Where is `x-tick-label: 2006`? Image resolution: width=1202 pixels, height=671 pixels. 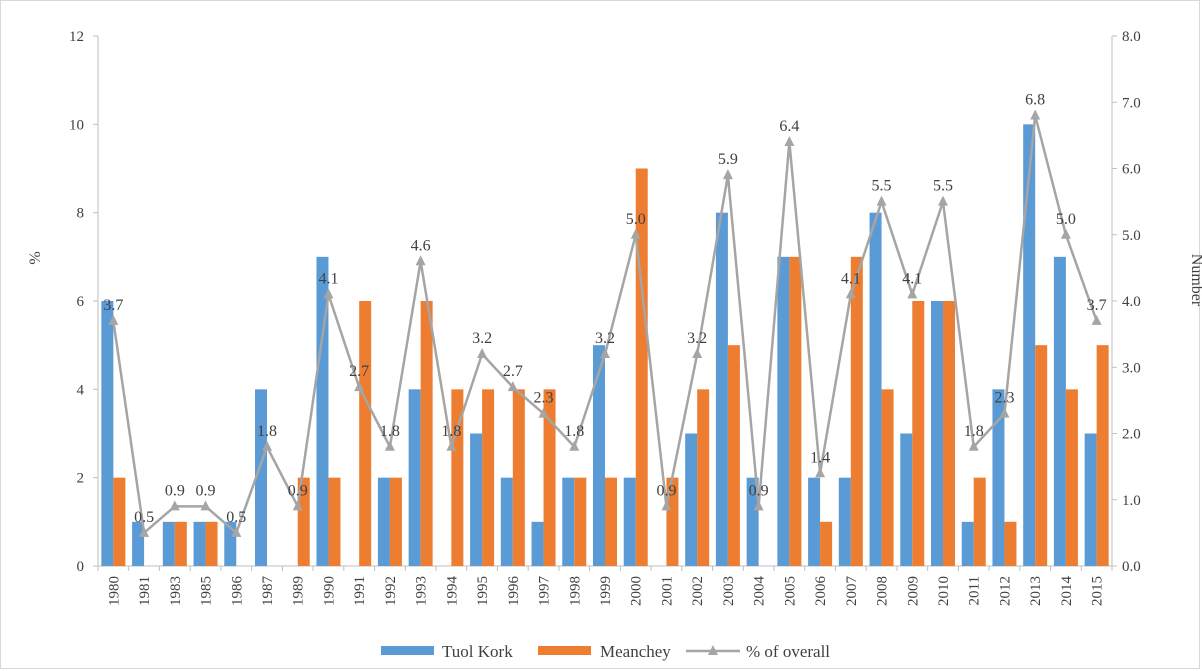 x-tick-label: 2006 is located at coordinates (821, 591).